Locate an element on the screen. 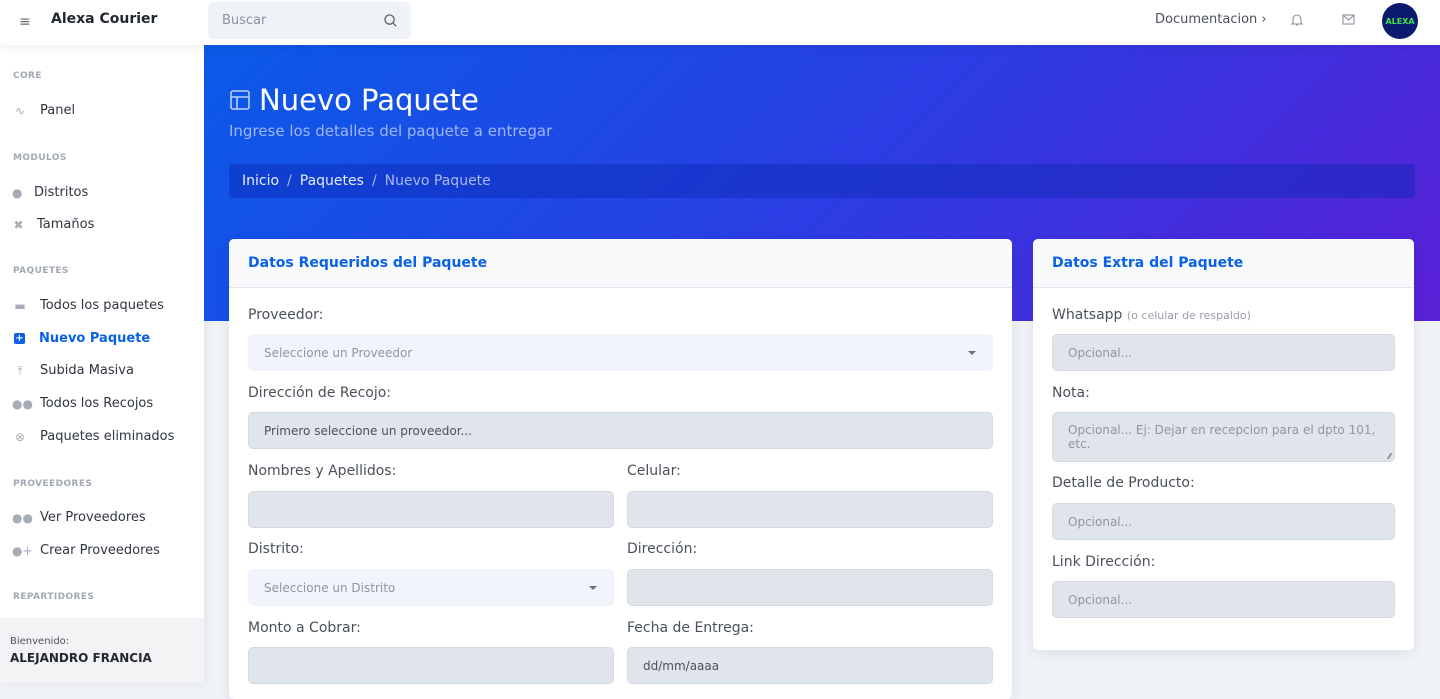  sidebar-item-ver-proveedores: ●● Ver Proveedores is located at coordinates (79, 517).